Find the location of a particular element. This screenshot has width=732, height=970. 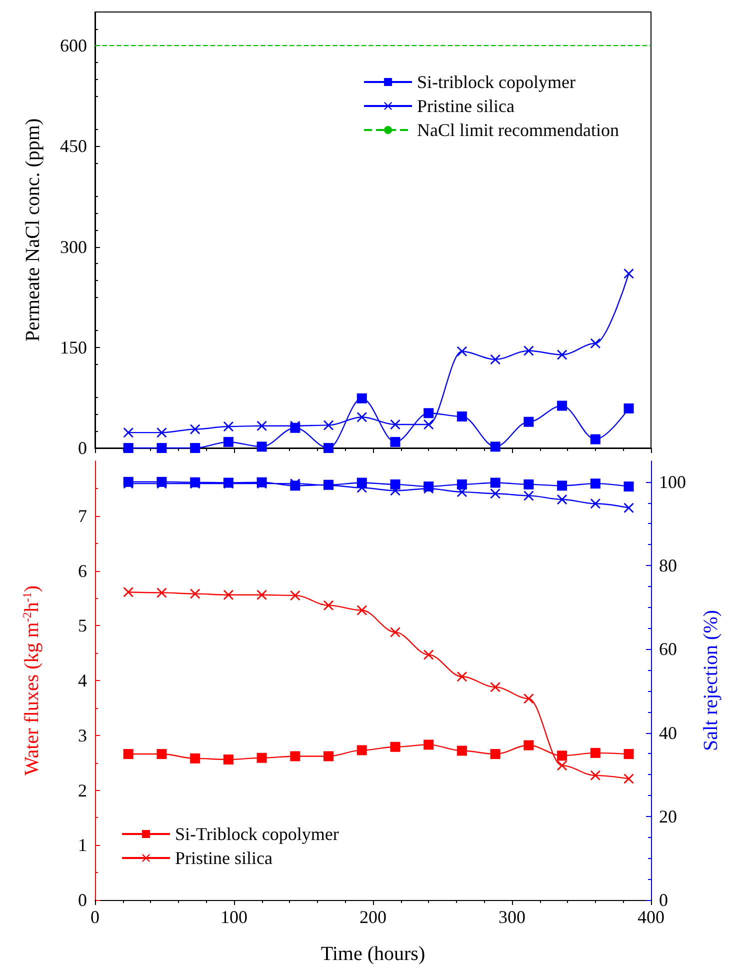

legend-label: Si-Triblock copolymer is located at coordinates (257, 834).